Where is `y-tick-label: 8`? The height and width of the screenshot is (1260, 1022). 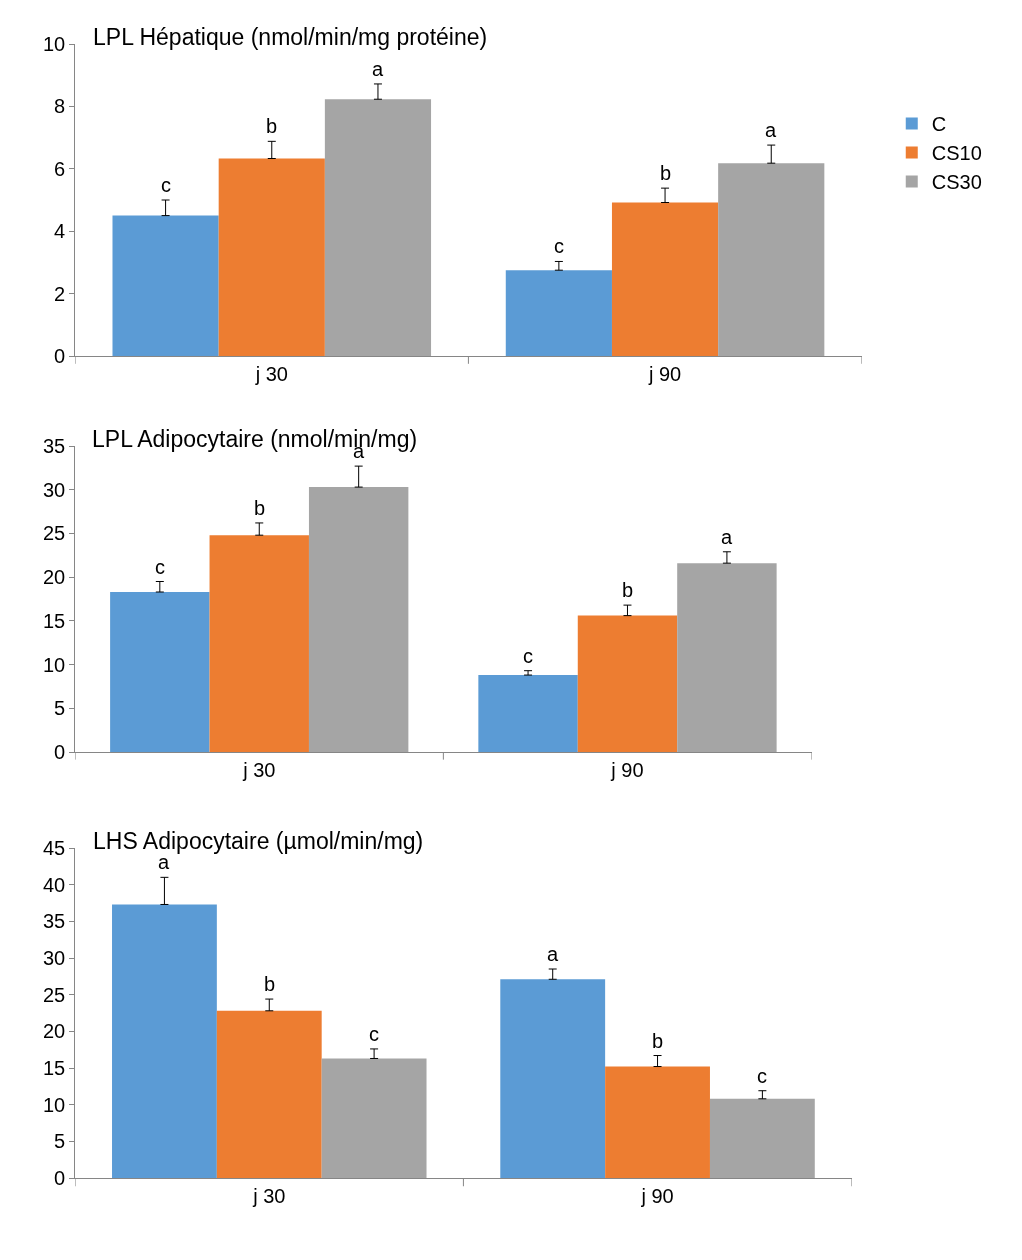
y-tick-label: 8 is located at coordinates (60, 106).